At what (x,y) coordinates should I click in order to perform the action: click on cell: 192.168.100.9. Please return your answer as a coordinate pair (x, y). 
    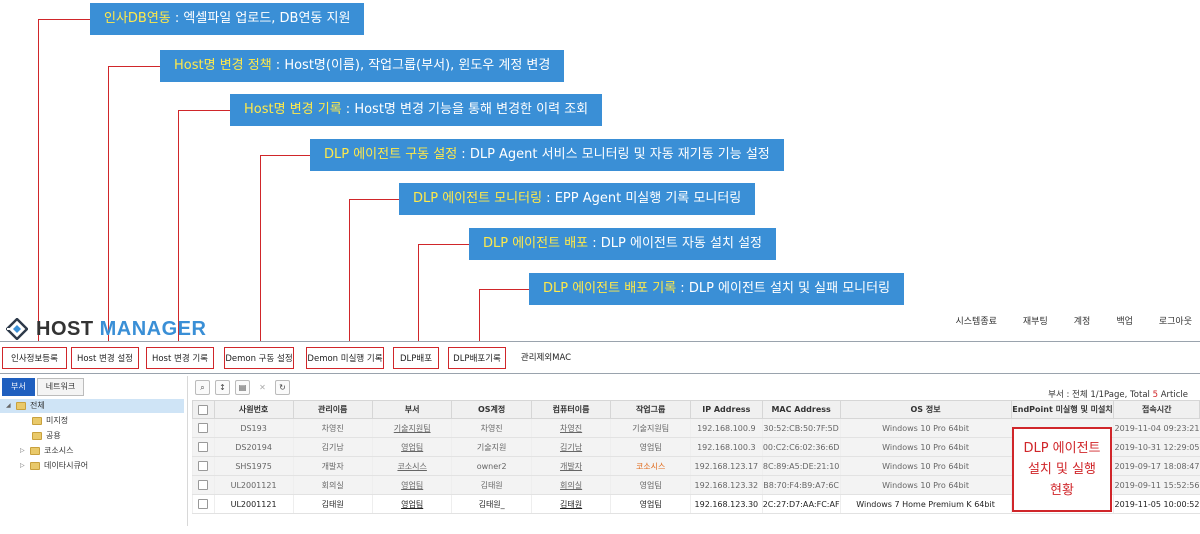
    Looking at the image, I should click on (726, 428).